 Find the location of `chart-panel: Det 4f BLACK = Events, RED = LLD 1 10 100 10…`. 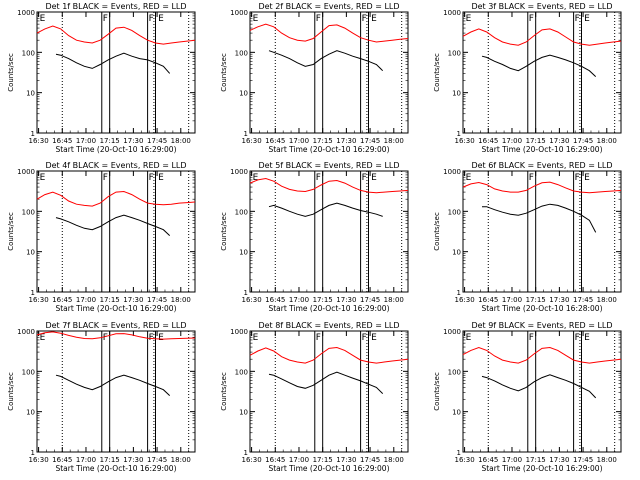

chart-panel: Det 4f BLACK = Events, RED = LLD 1 10 100 10… is located at coordinates (101, 237).